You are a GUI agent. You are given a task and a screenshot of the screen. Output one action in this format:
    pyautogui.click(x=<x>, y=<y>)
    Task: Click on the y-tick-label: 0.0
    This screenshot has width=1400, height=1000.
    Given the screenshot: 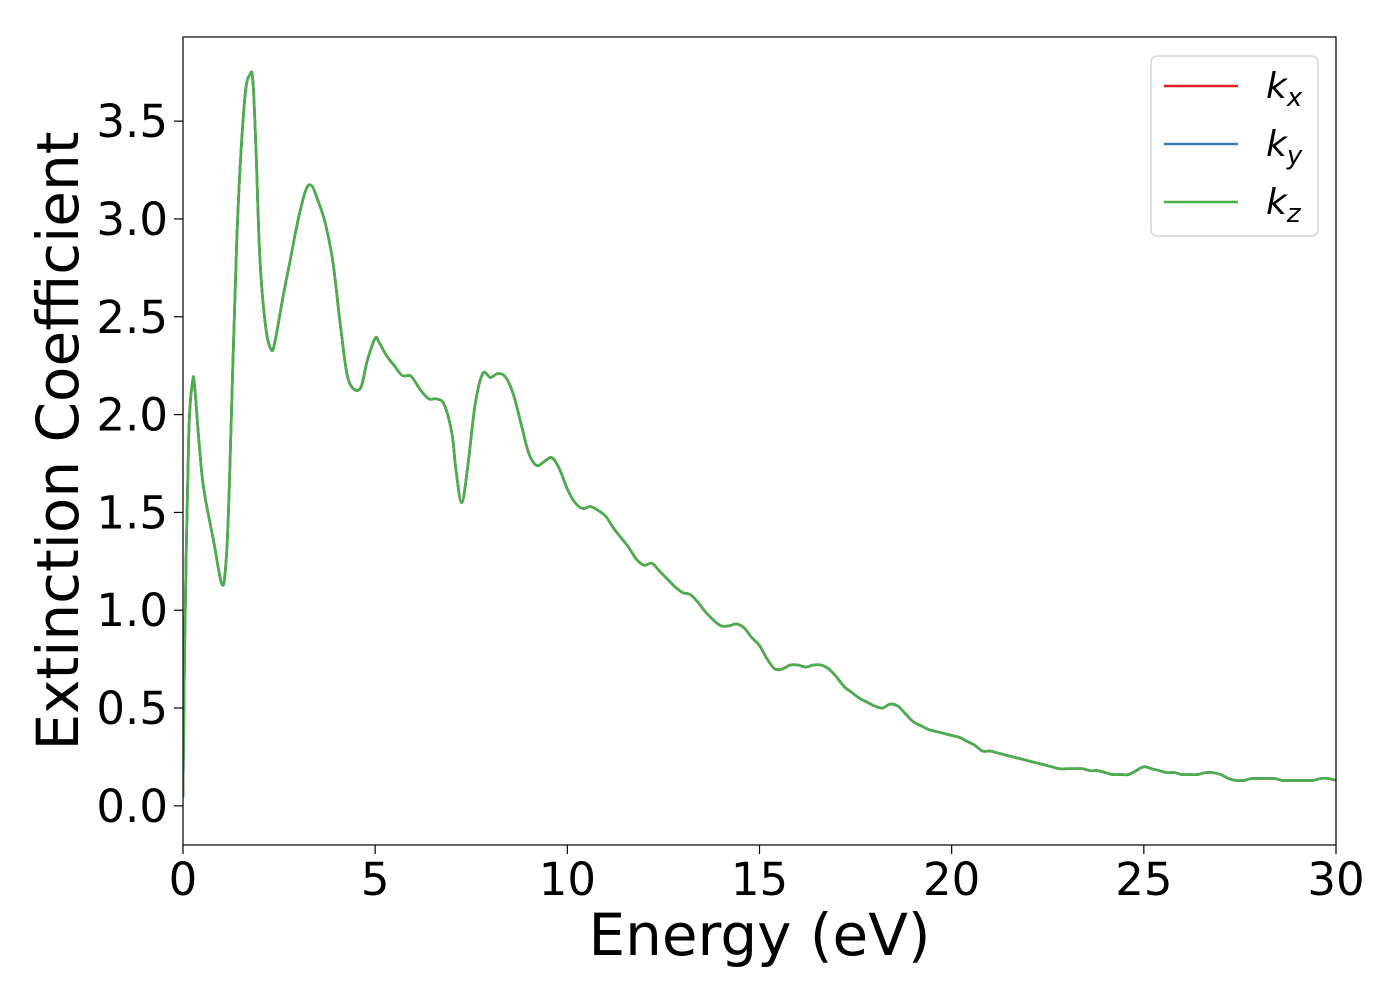 What is the action you would take?
    pyautogui.click(x=132, y=806)
    